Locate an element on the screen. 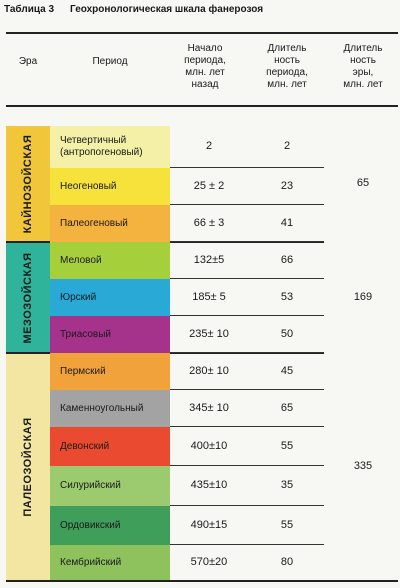 The image size is (400, 588). period-duration: 66 is located at coordinates (287, 259).